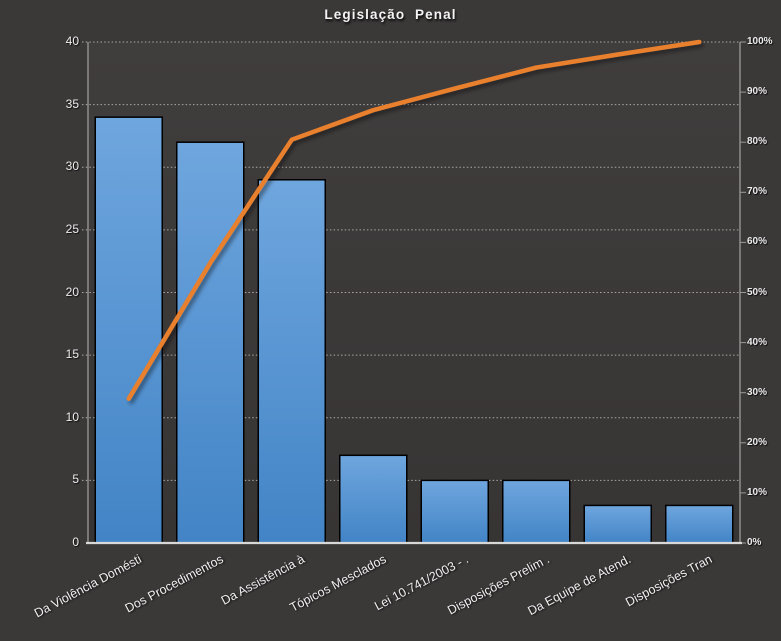 Image resolution: width=781 pixels, height=641 pixels. What do you see at coordinates (72, 166) in the screenshot?
I see `y-axis-tick-label: 30` at bounding box center [72, 166].